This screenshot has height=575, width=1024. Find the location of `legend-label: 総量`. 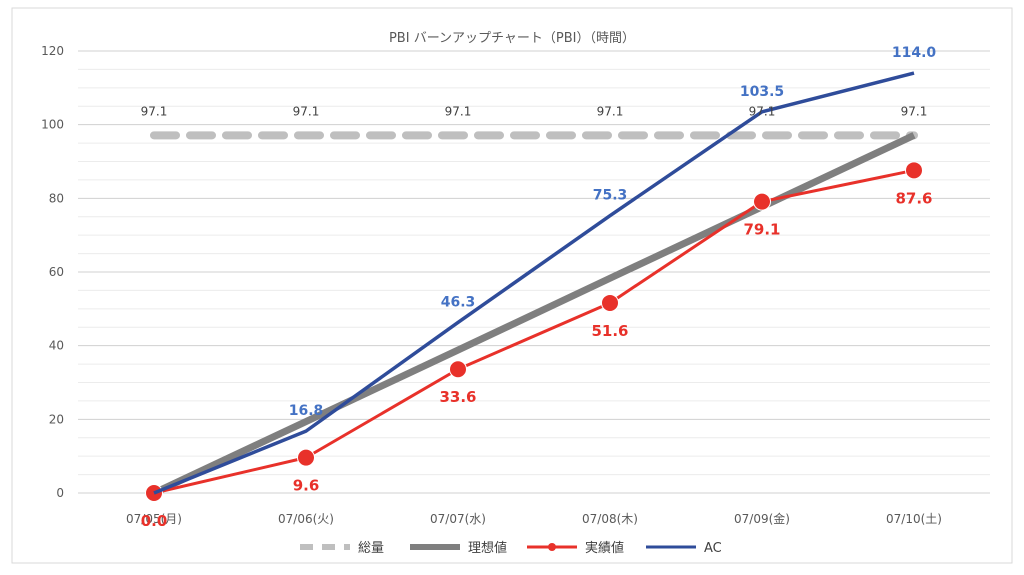

legend-label: 総量 is located at coordinates (371, 548).